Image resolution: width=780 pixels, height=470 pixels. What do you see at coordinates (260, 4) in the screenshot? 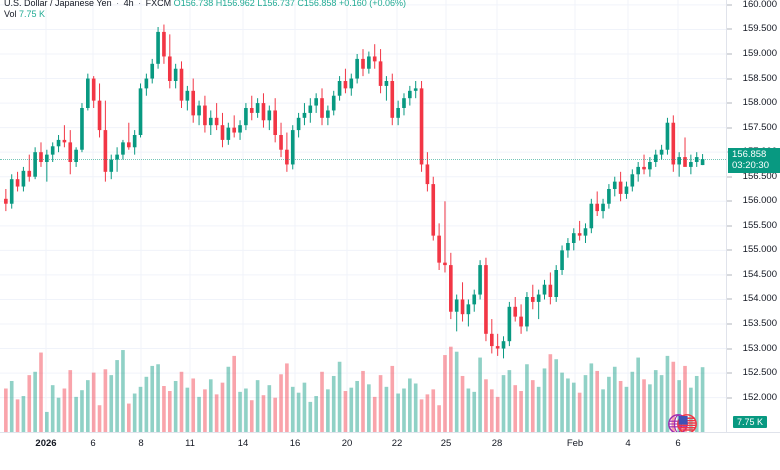
I see `low-label: L` at bounding box center [260, 4].